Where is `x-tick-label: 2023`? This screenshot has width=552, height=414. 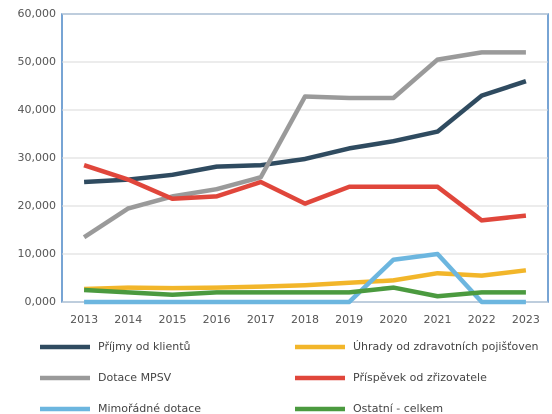
x-tick-label: 2023 is located at coordinates (526, 319).